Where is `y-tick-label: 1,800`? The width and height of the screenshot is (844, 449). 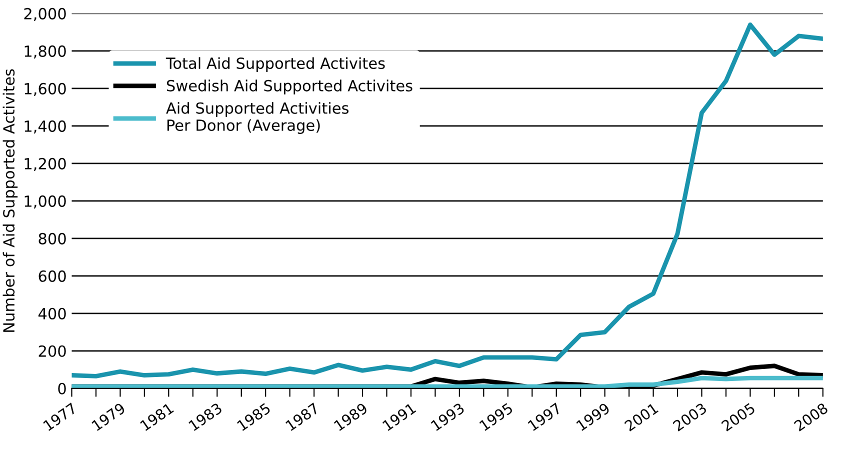
y-tick-label: 1,800 is located at coordinates (45, 52).